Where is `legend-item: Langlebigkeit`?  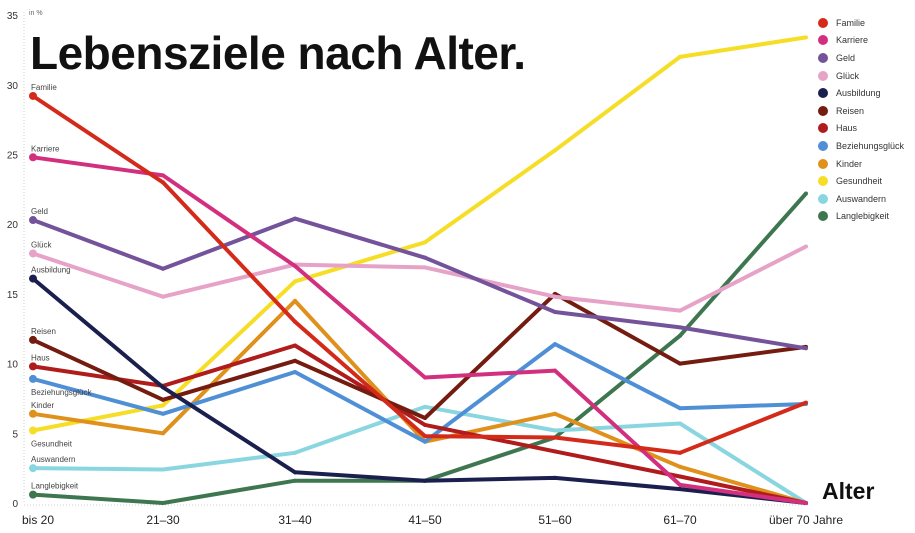
legend-item: Langlebigkeit is located at coordinates (861, 217).